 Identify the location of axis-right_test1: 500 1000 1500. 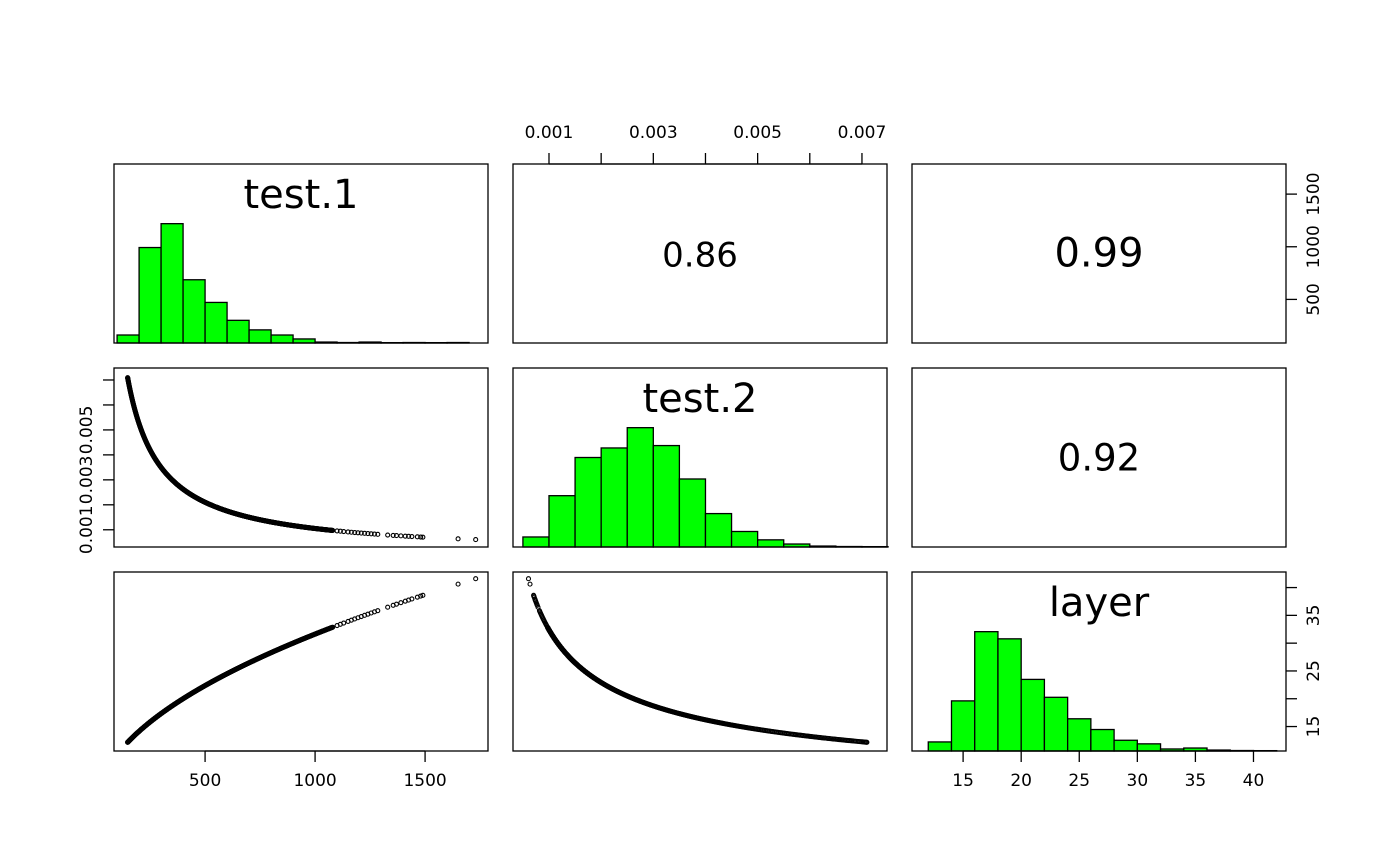
(1305, 244).